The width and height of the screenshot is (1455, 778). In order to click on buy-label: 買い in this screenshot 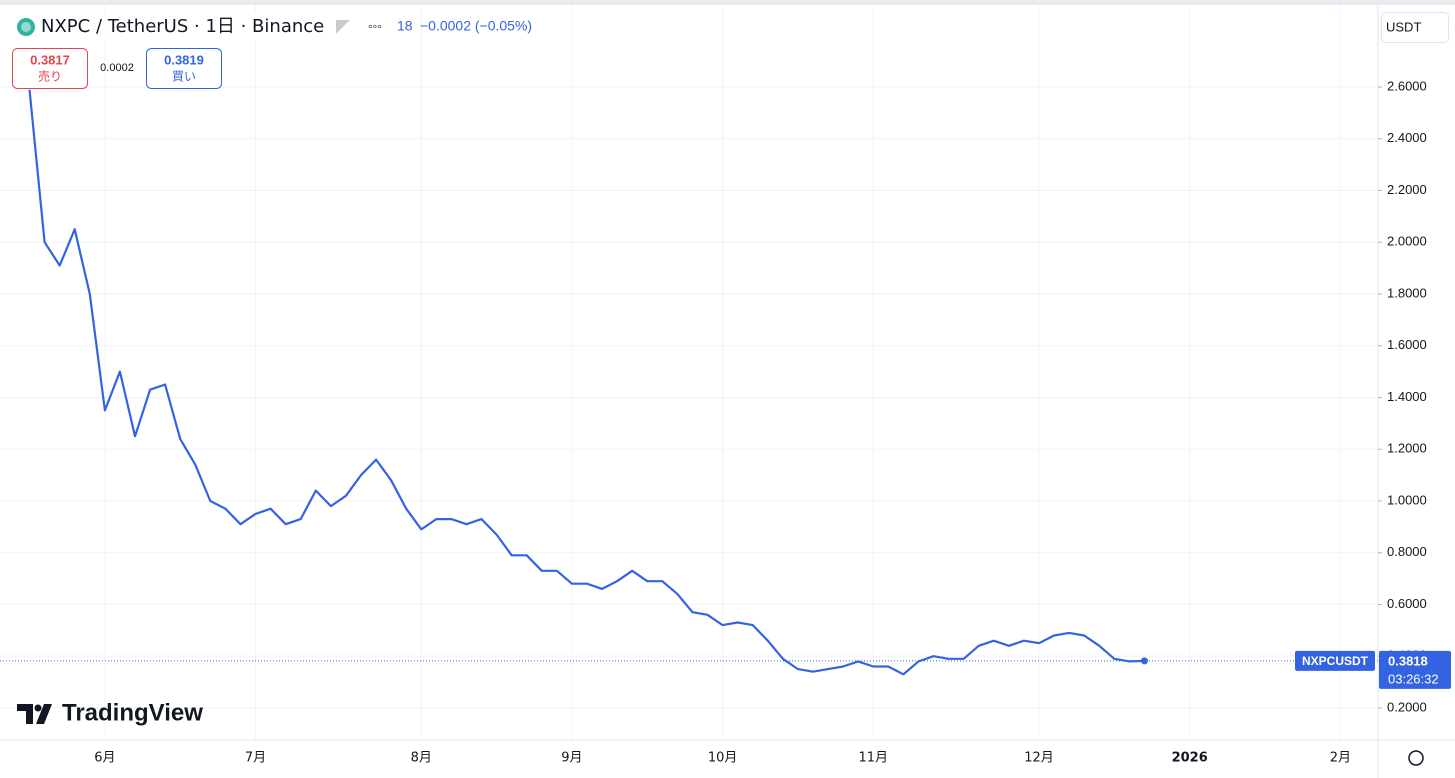, I will do `click(184, 77)`.